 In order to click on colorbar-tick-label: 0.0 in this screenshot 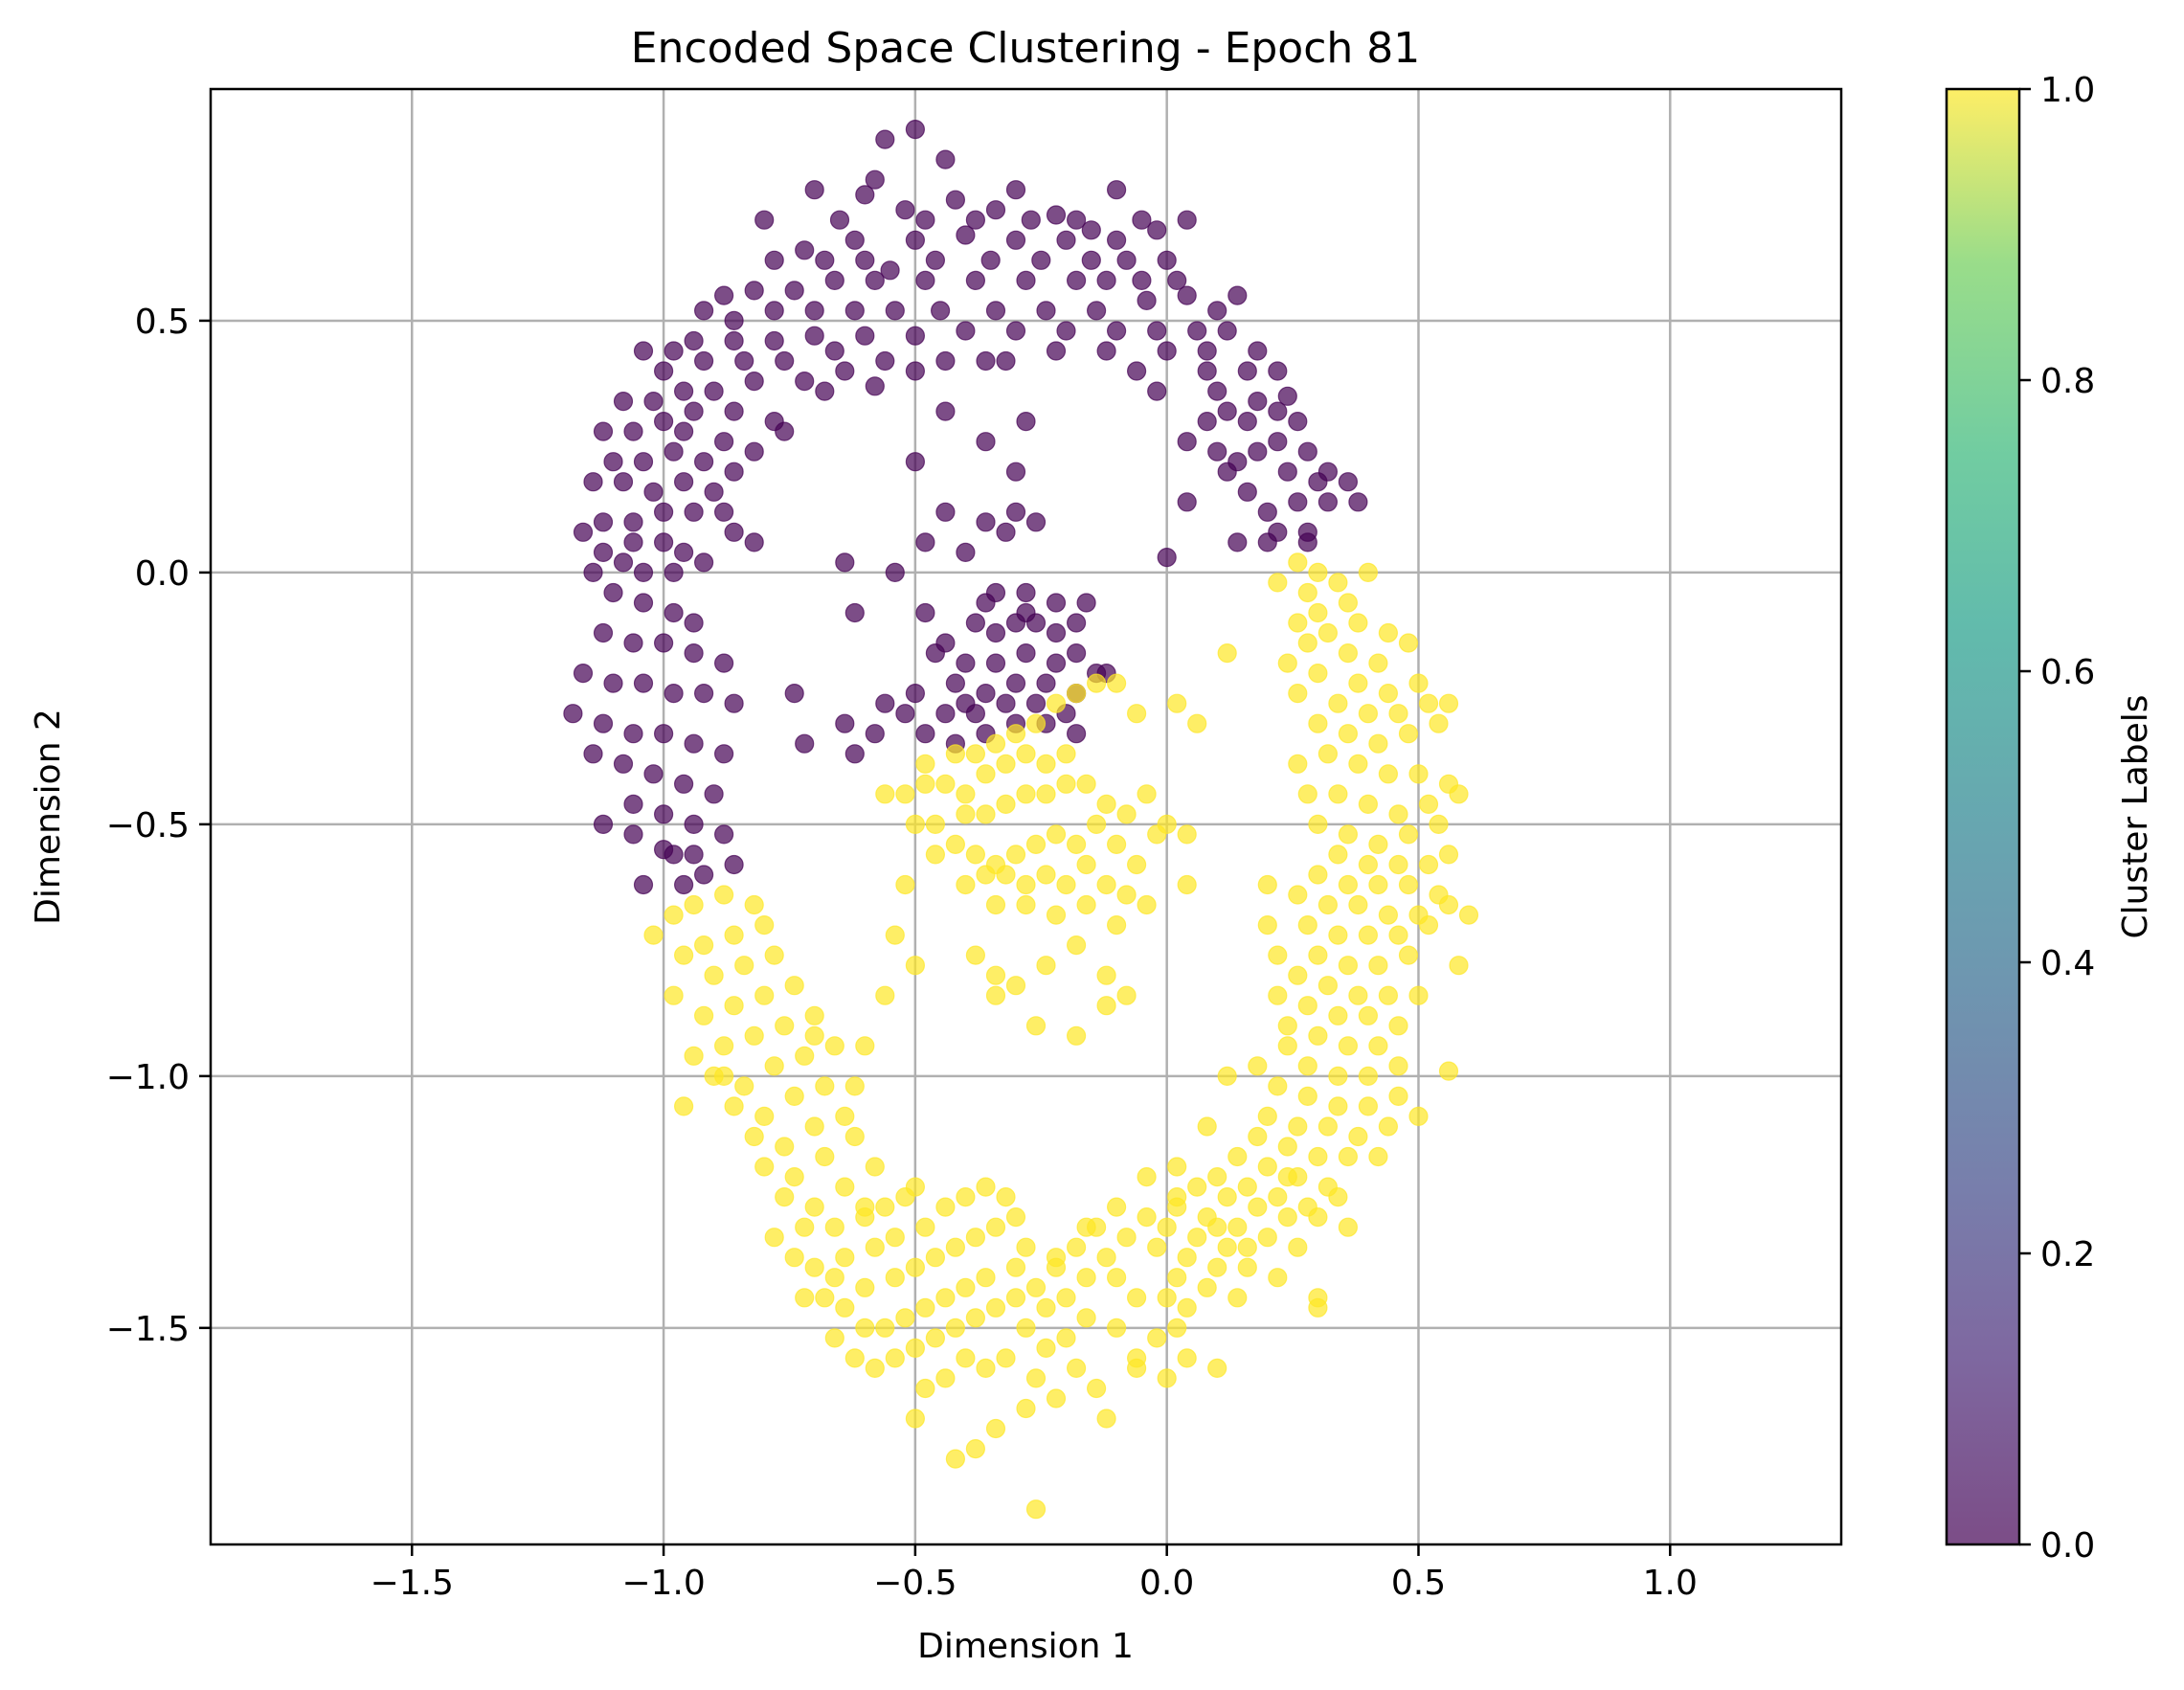, I will do `click(2068, 1546)`.